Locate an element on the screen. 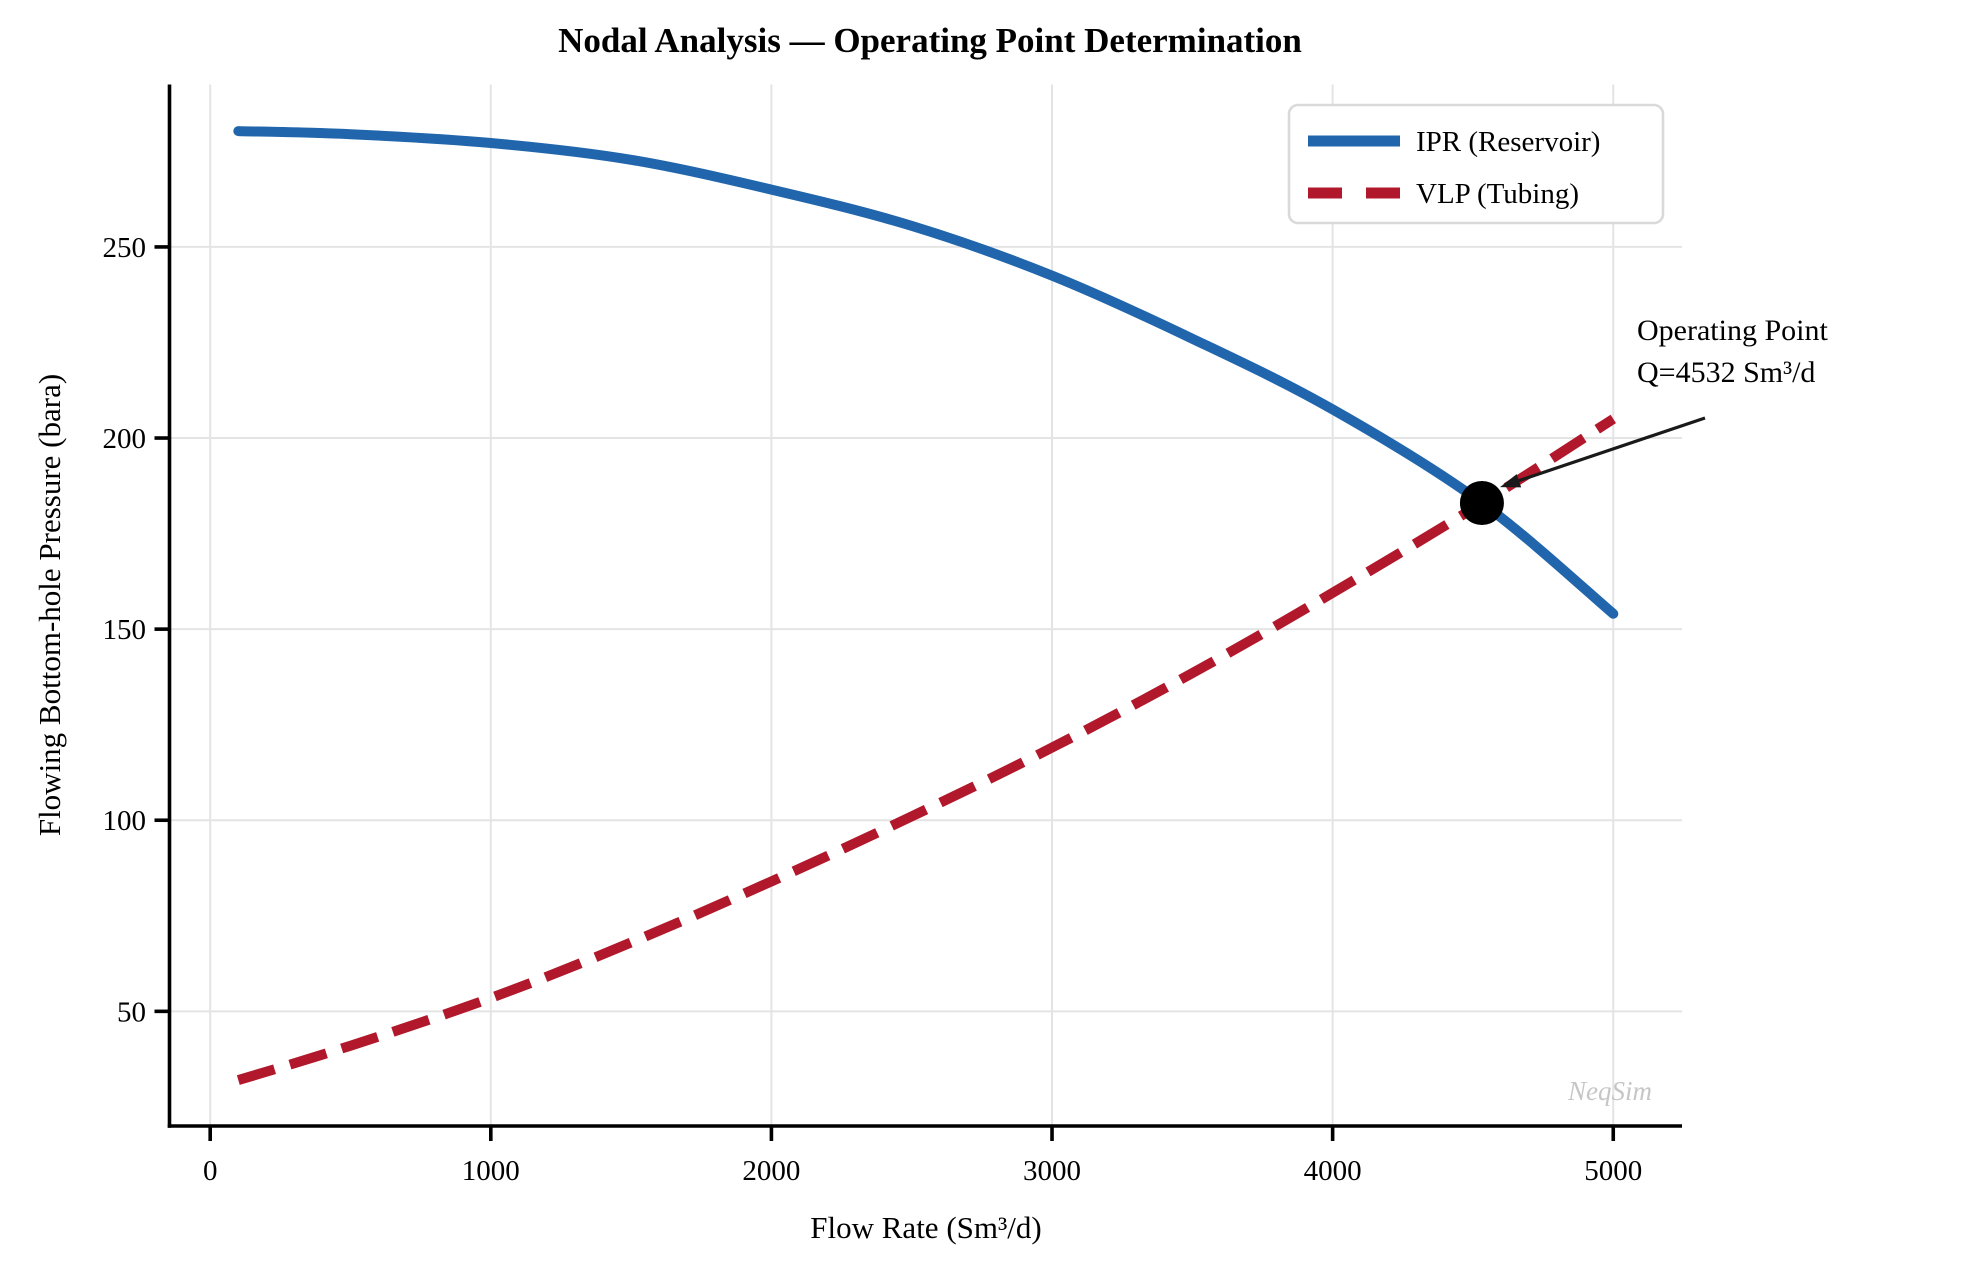 The width and height of the screenshot is (1974, 1275). y-tick-label: 250 is located at coordinates (125, 248).